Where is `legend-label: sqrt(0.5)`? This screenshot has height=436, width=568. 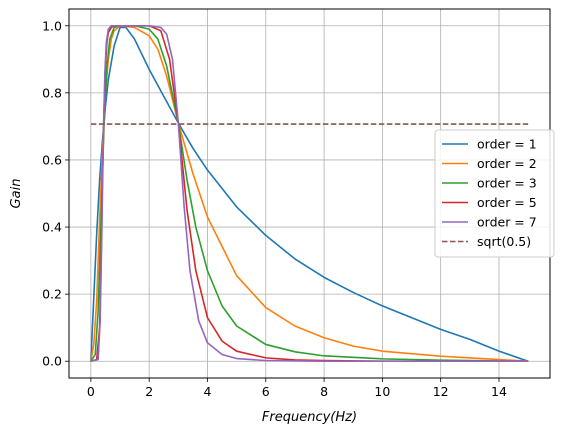
legend-label: sqrt(0.5) is located at coordinates (504, 241).